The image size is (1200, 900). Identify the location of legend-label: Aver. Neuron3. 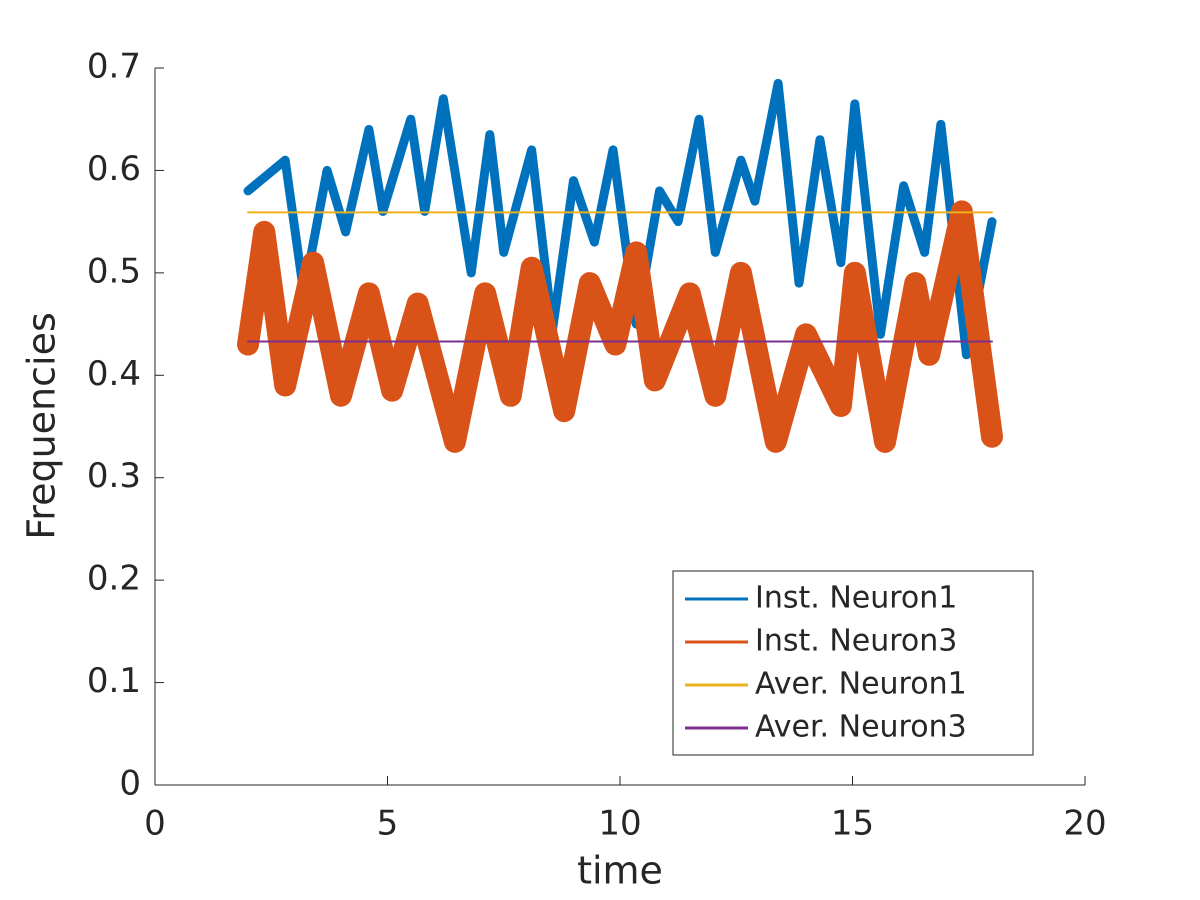
(861, 727).